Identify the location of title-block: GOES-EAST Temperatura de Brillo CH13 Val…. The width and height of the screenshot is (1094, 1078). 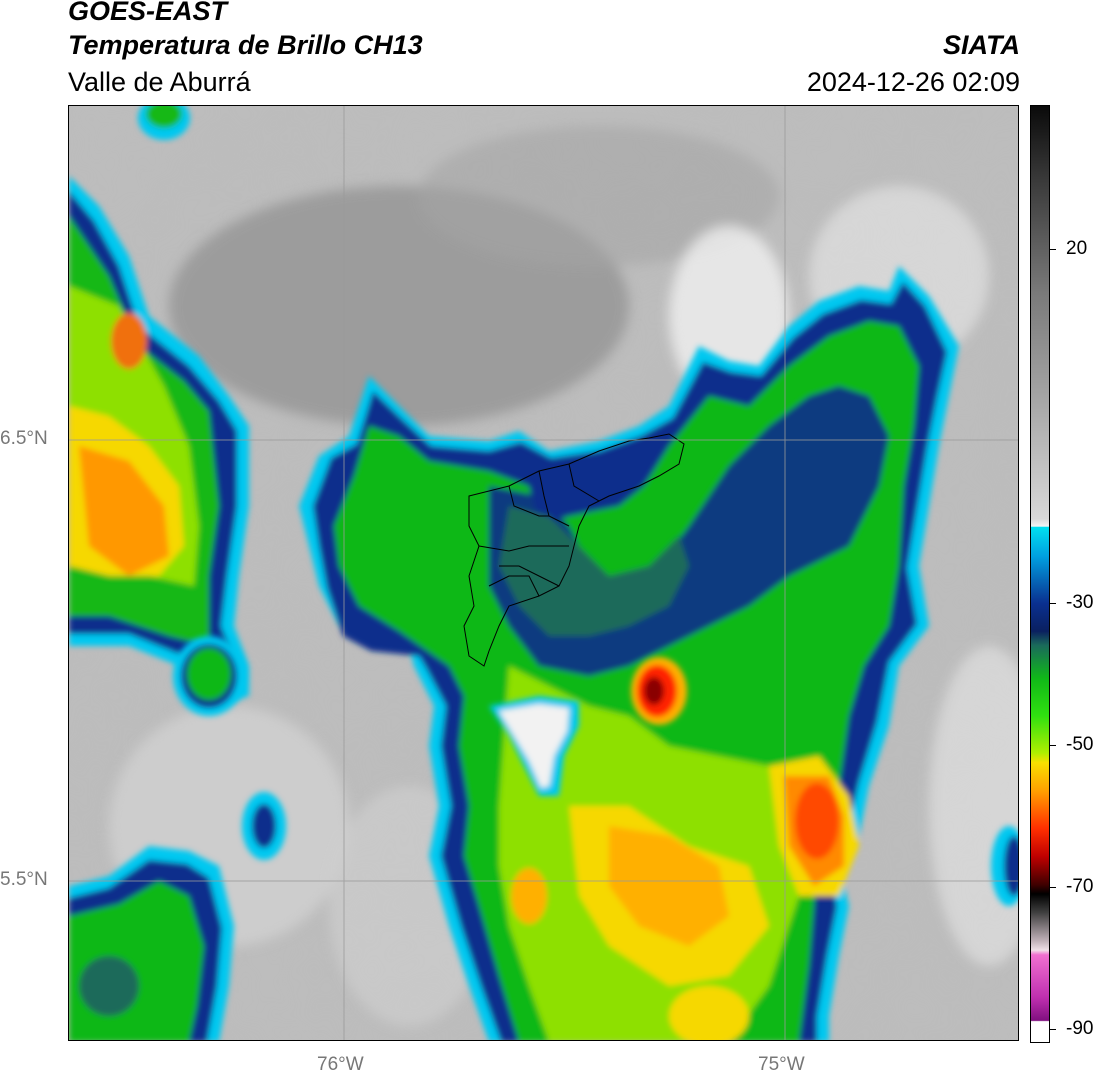
(544, 52).